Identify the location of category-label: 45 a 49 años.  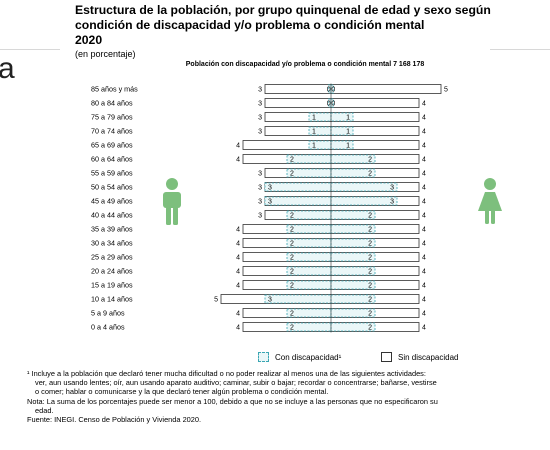
(112, 201).